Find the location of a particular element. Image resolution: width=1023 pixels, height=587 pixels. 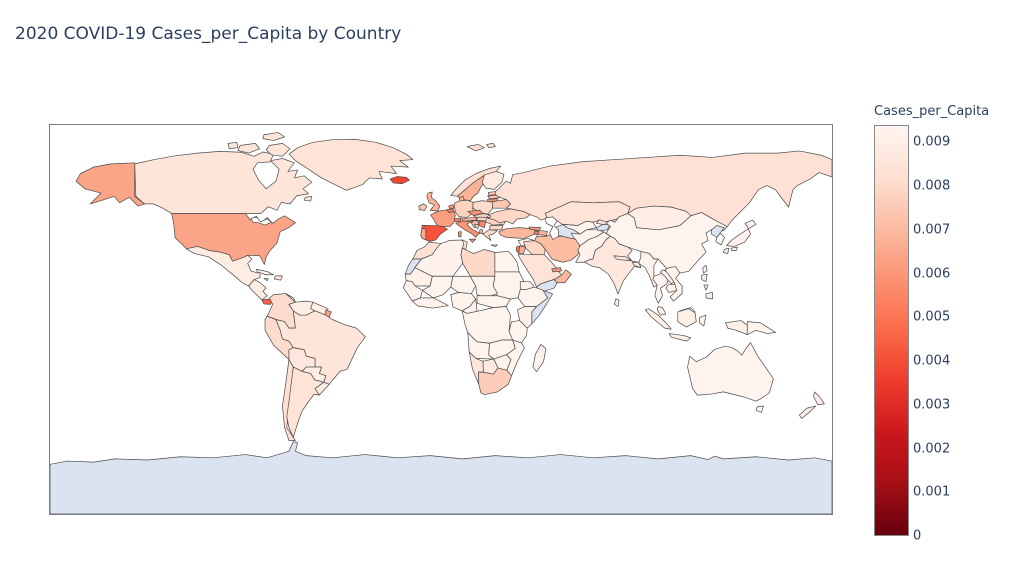

country-france is located at coordinates (443, 218).